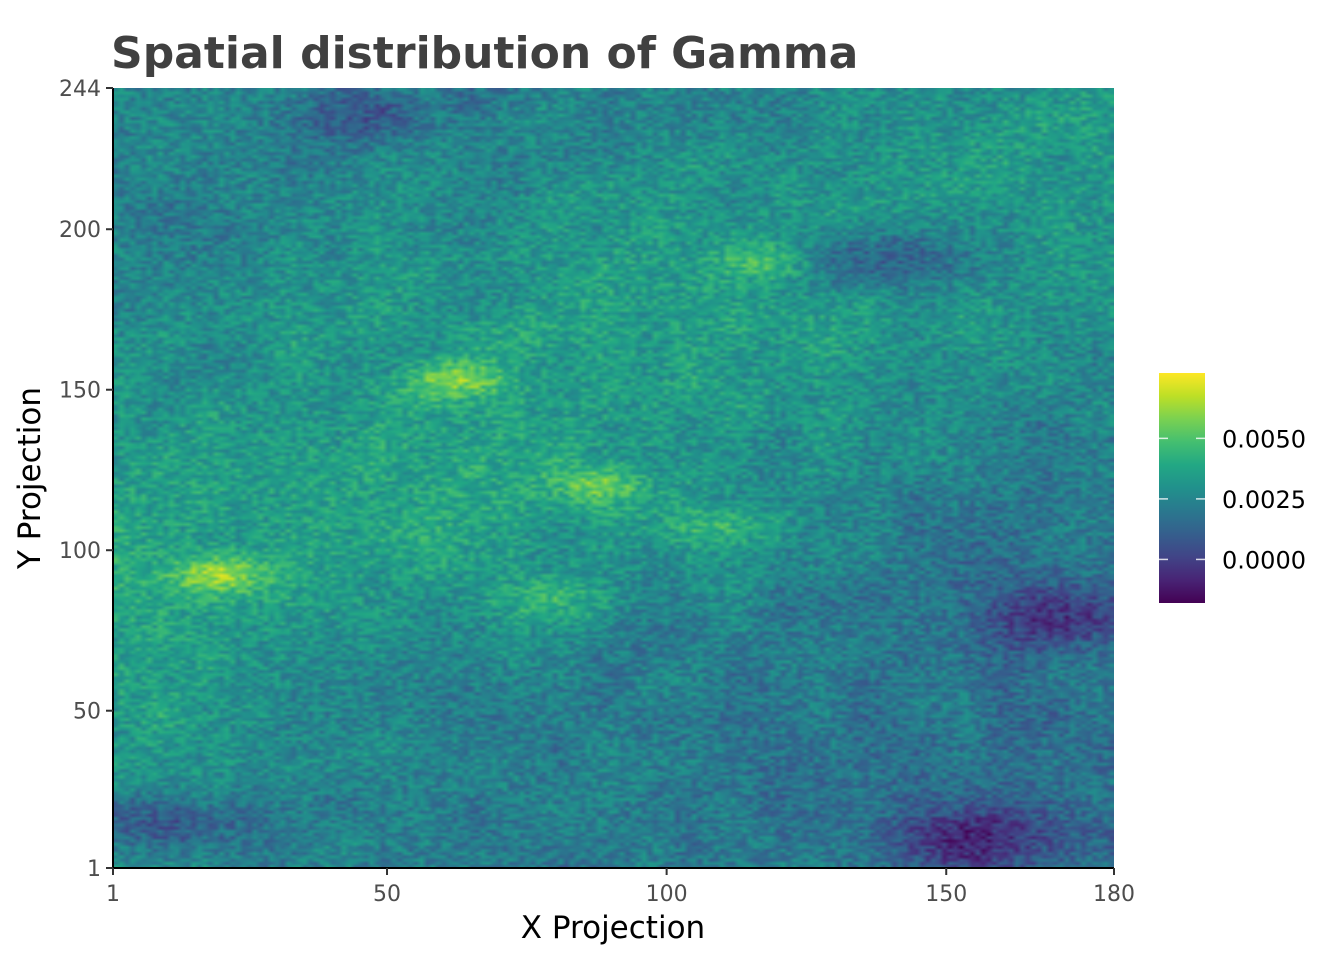 The image size is (1344, 960). Describe the element at coordinates (1264, 560) in the screenshot. I see `colorbar-tick-label: 0.0000` at that location.